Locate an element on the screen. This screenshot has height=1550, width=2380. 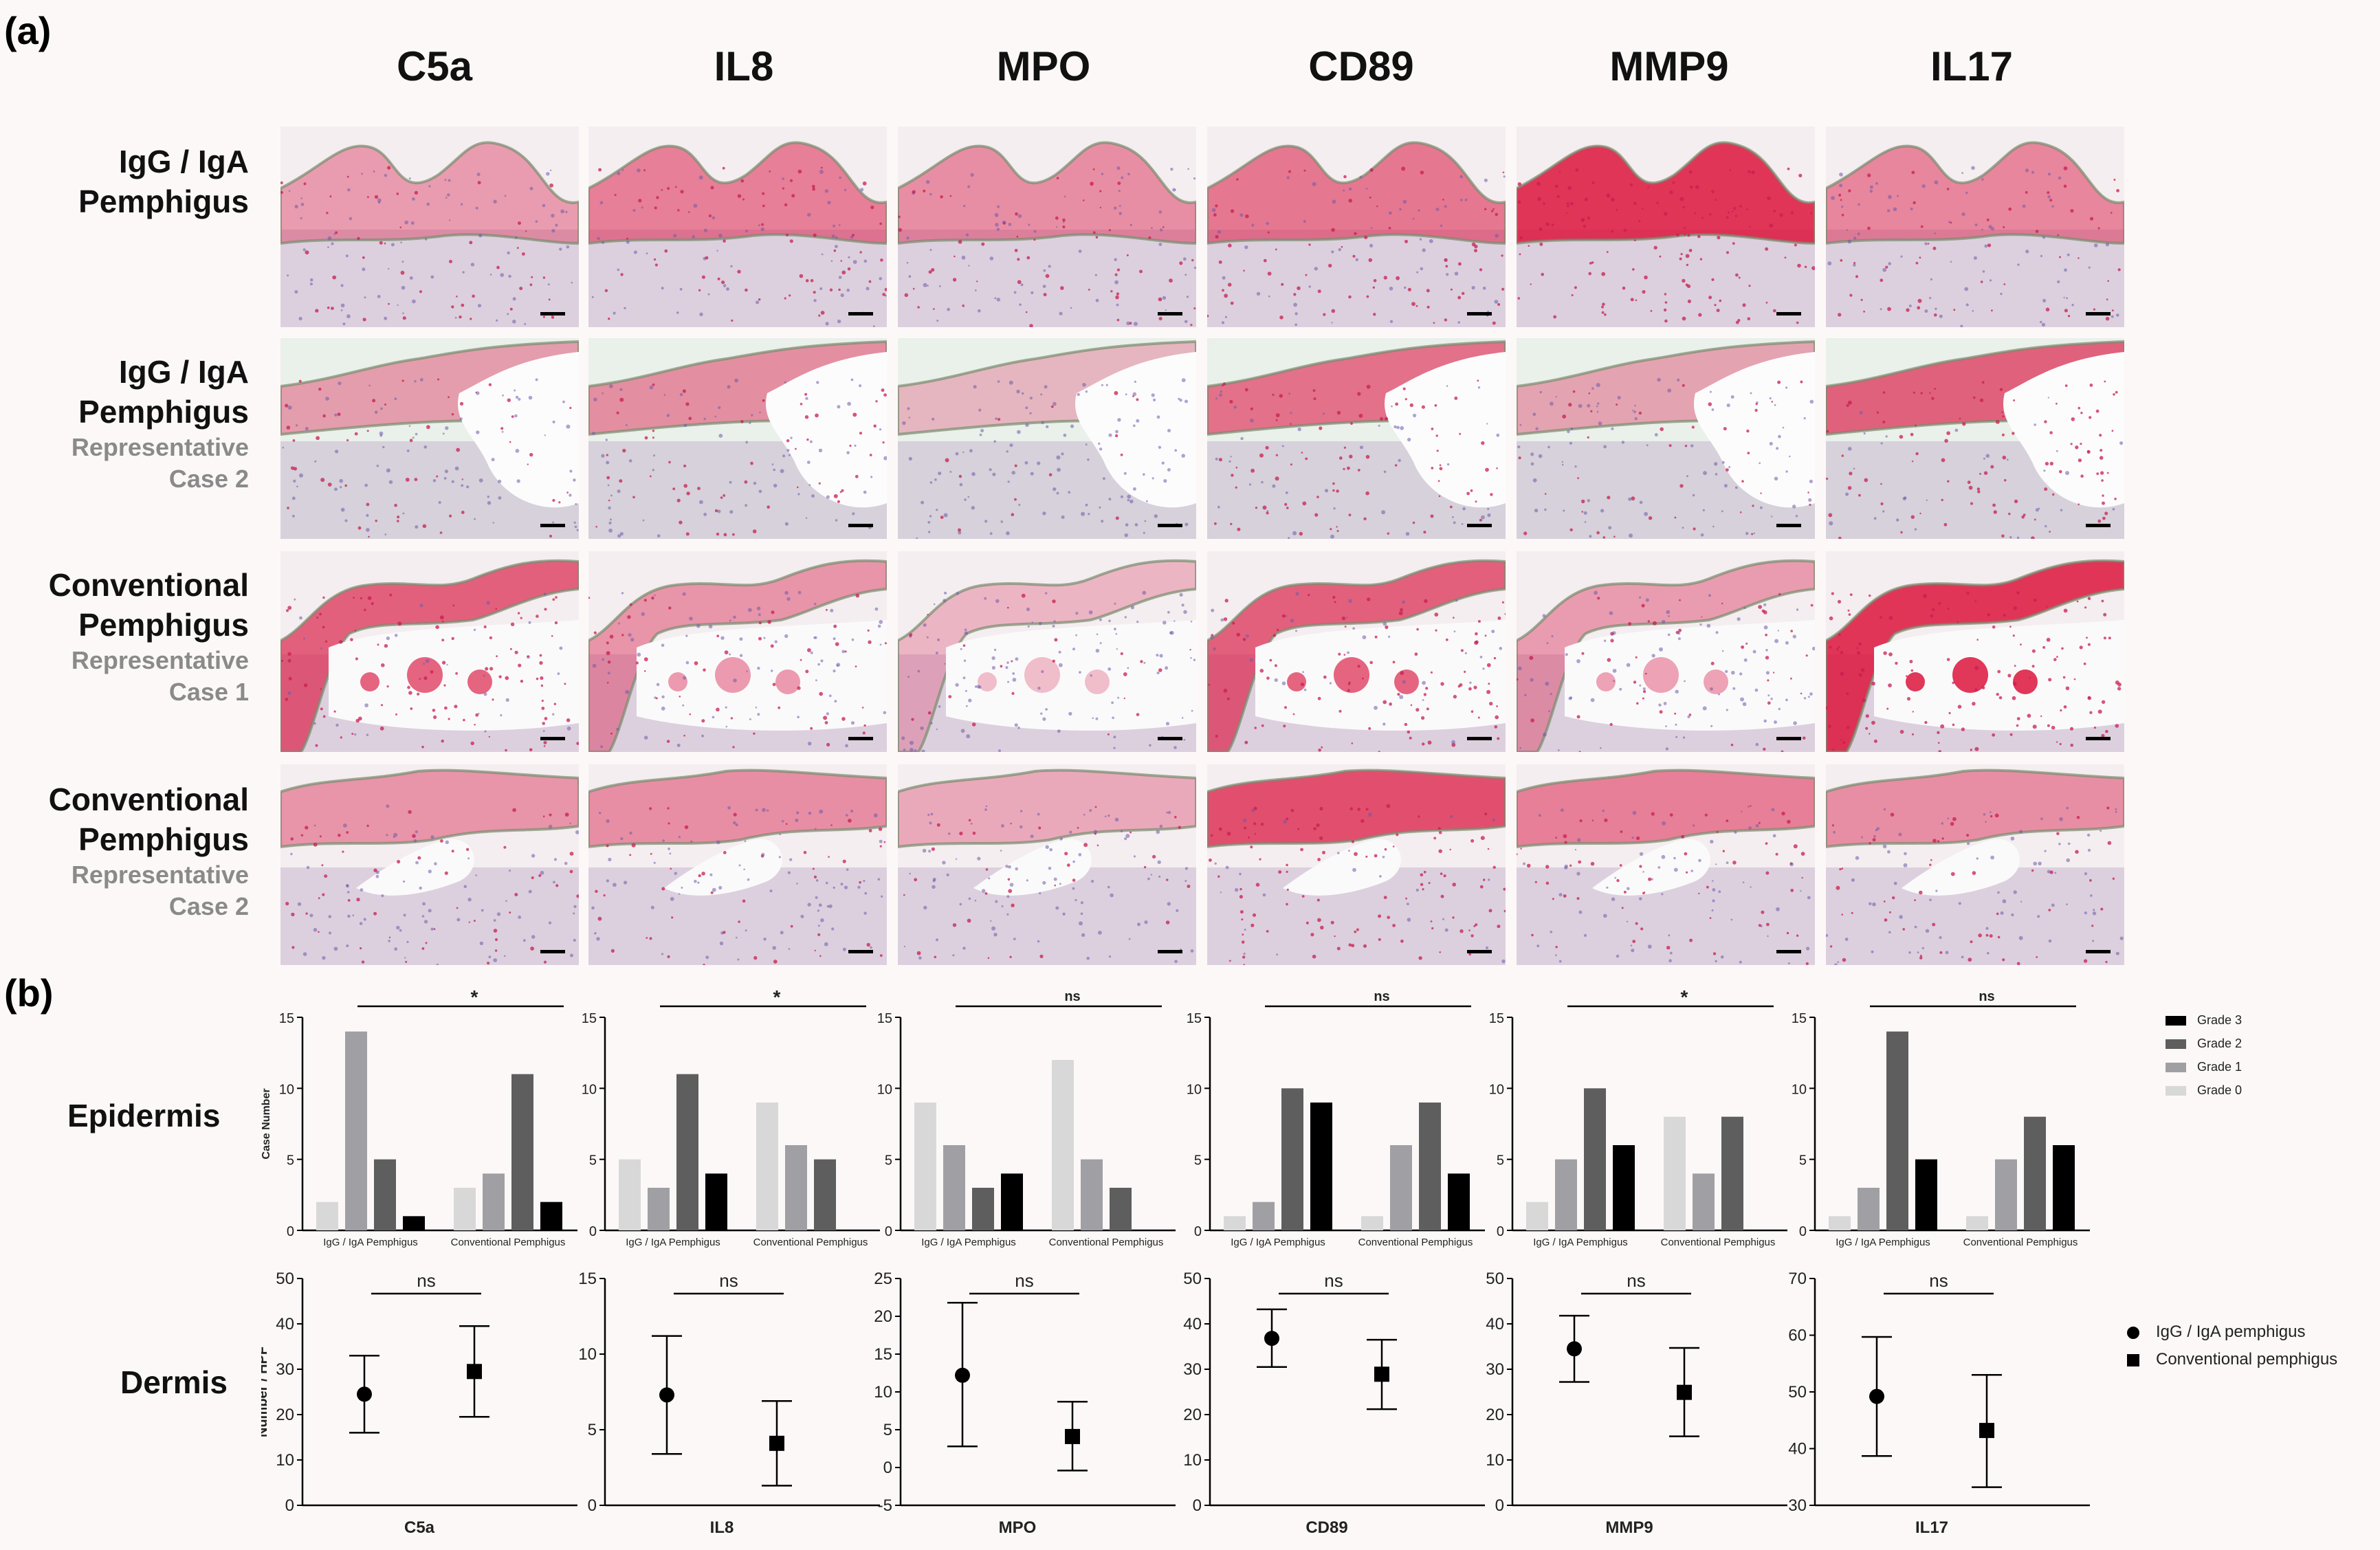
grade-legend-item: Grade 1 is located at coordinates (2204, 1067).